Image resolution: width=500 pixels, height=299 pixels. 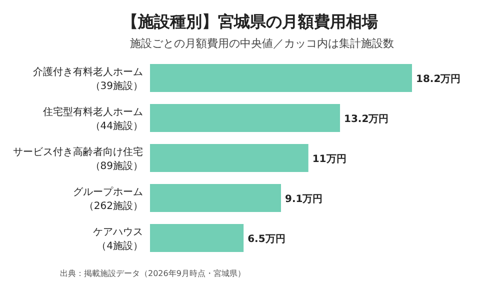 What do you see at coordinates (88, 79) in the screenshot?
I see `y-tick-label: 介護付き有料老人ホーム（39施設）` at bounding box center [88, 79].